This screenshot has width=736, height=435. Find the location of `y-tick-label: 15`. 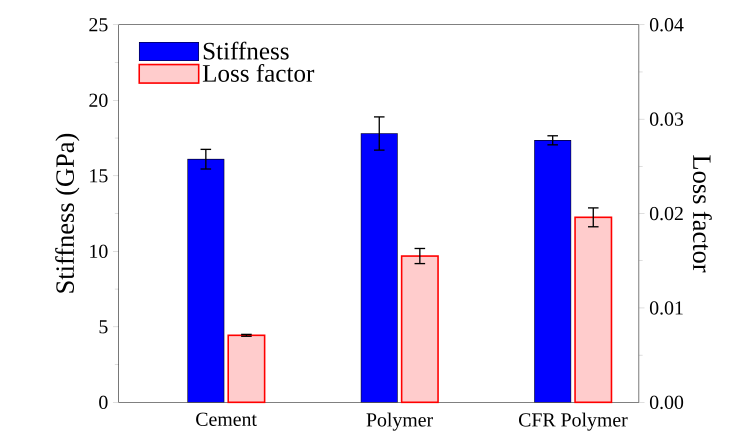

y-tick-label: 15 is located at coordinates (99, 175).